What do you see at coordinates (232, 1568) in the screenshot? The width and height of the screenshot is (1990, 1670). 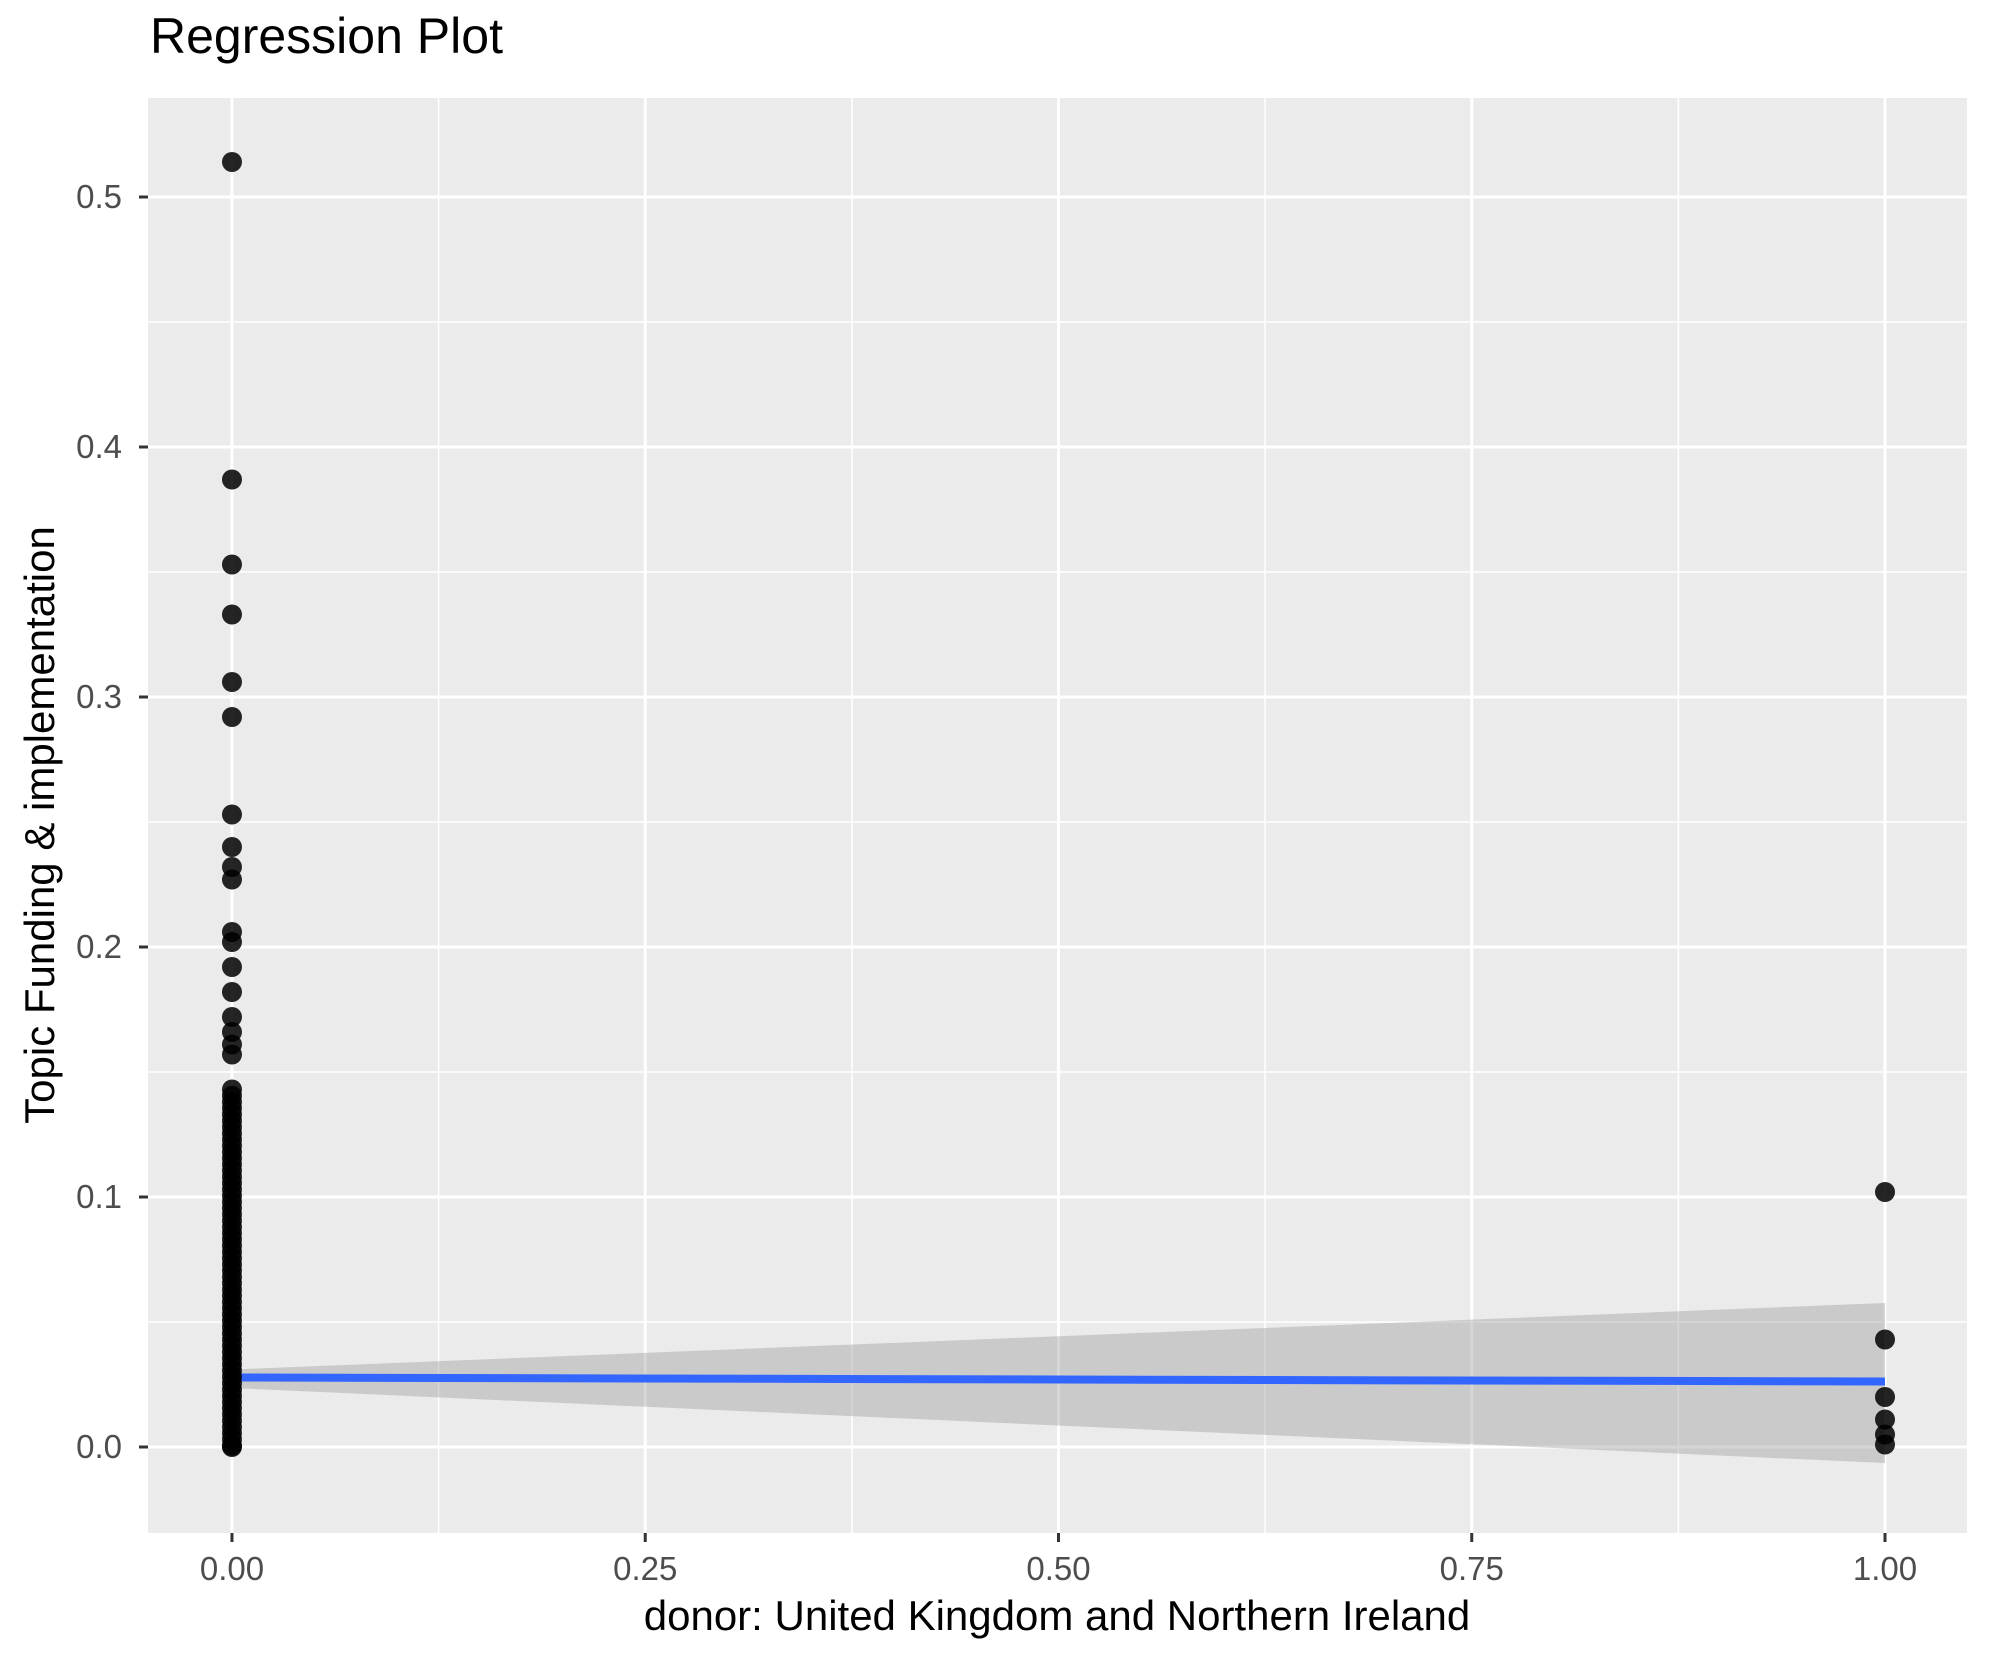 I see `x-tick-label: 0.00` at bounding box center [232, 1568].